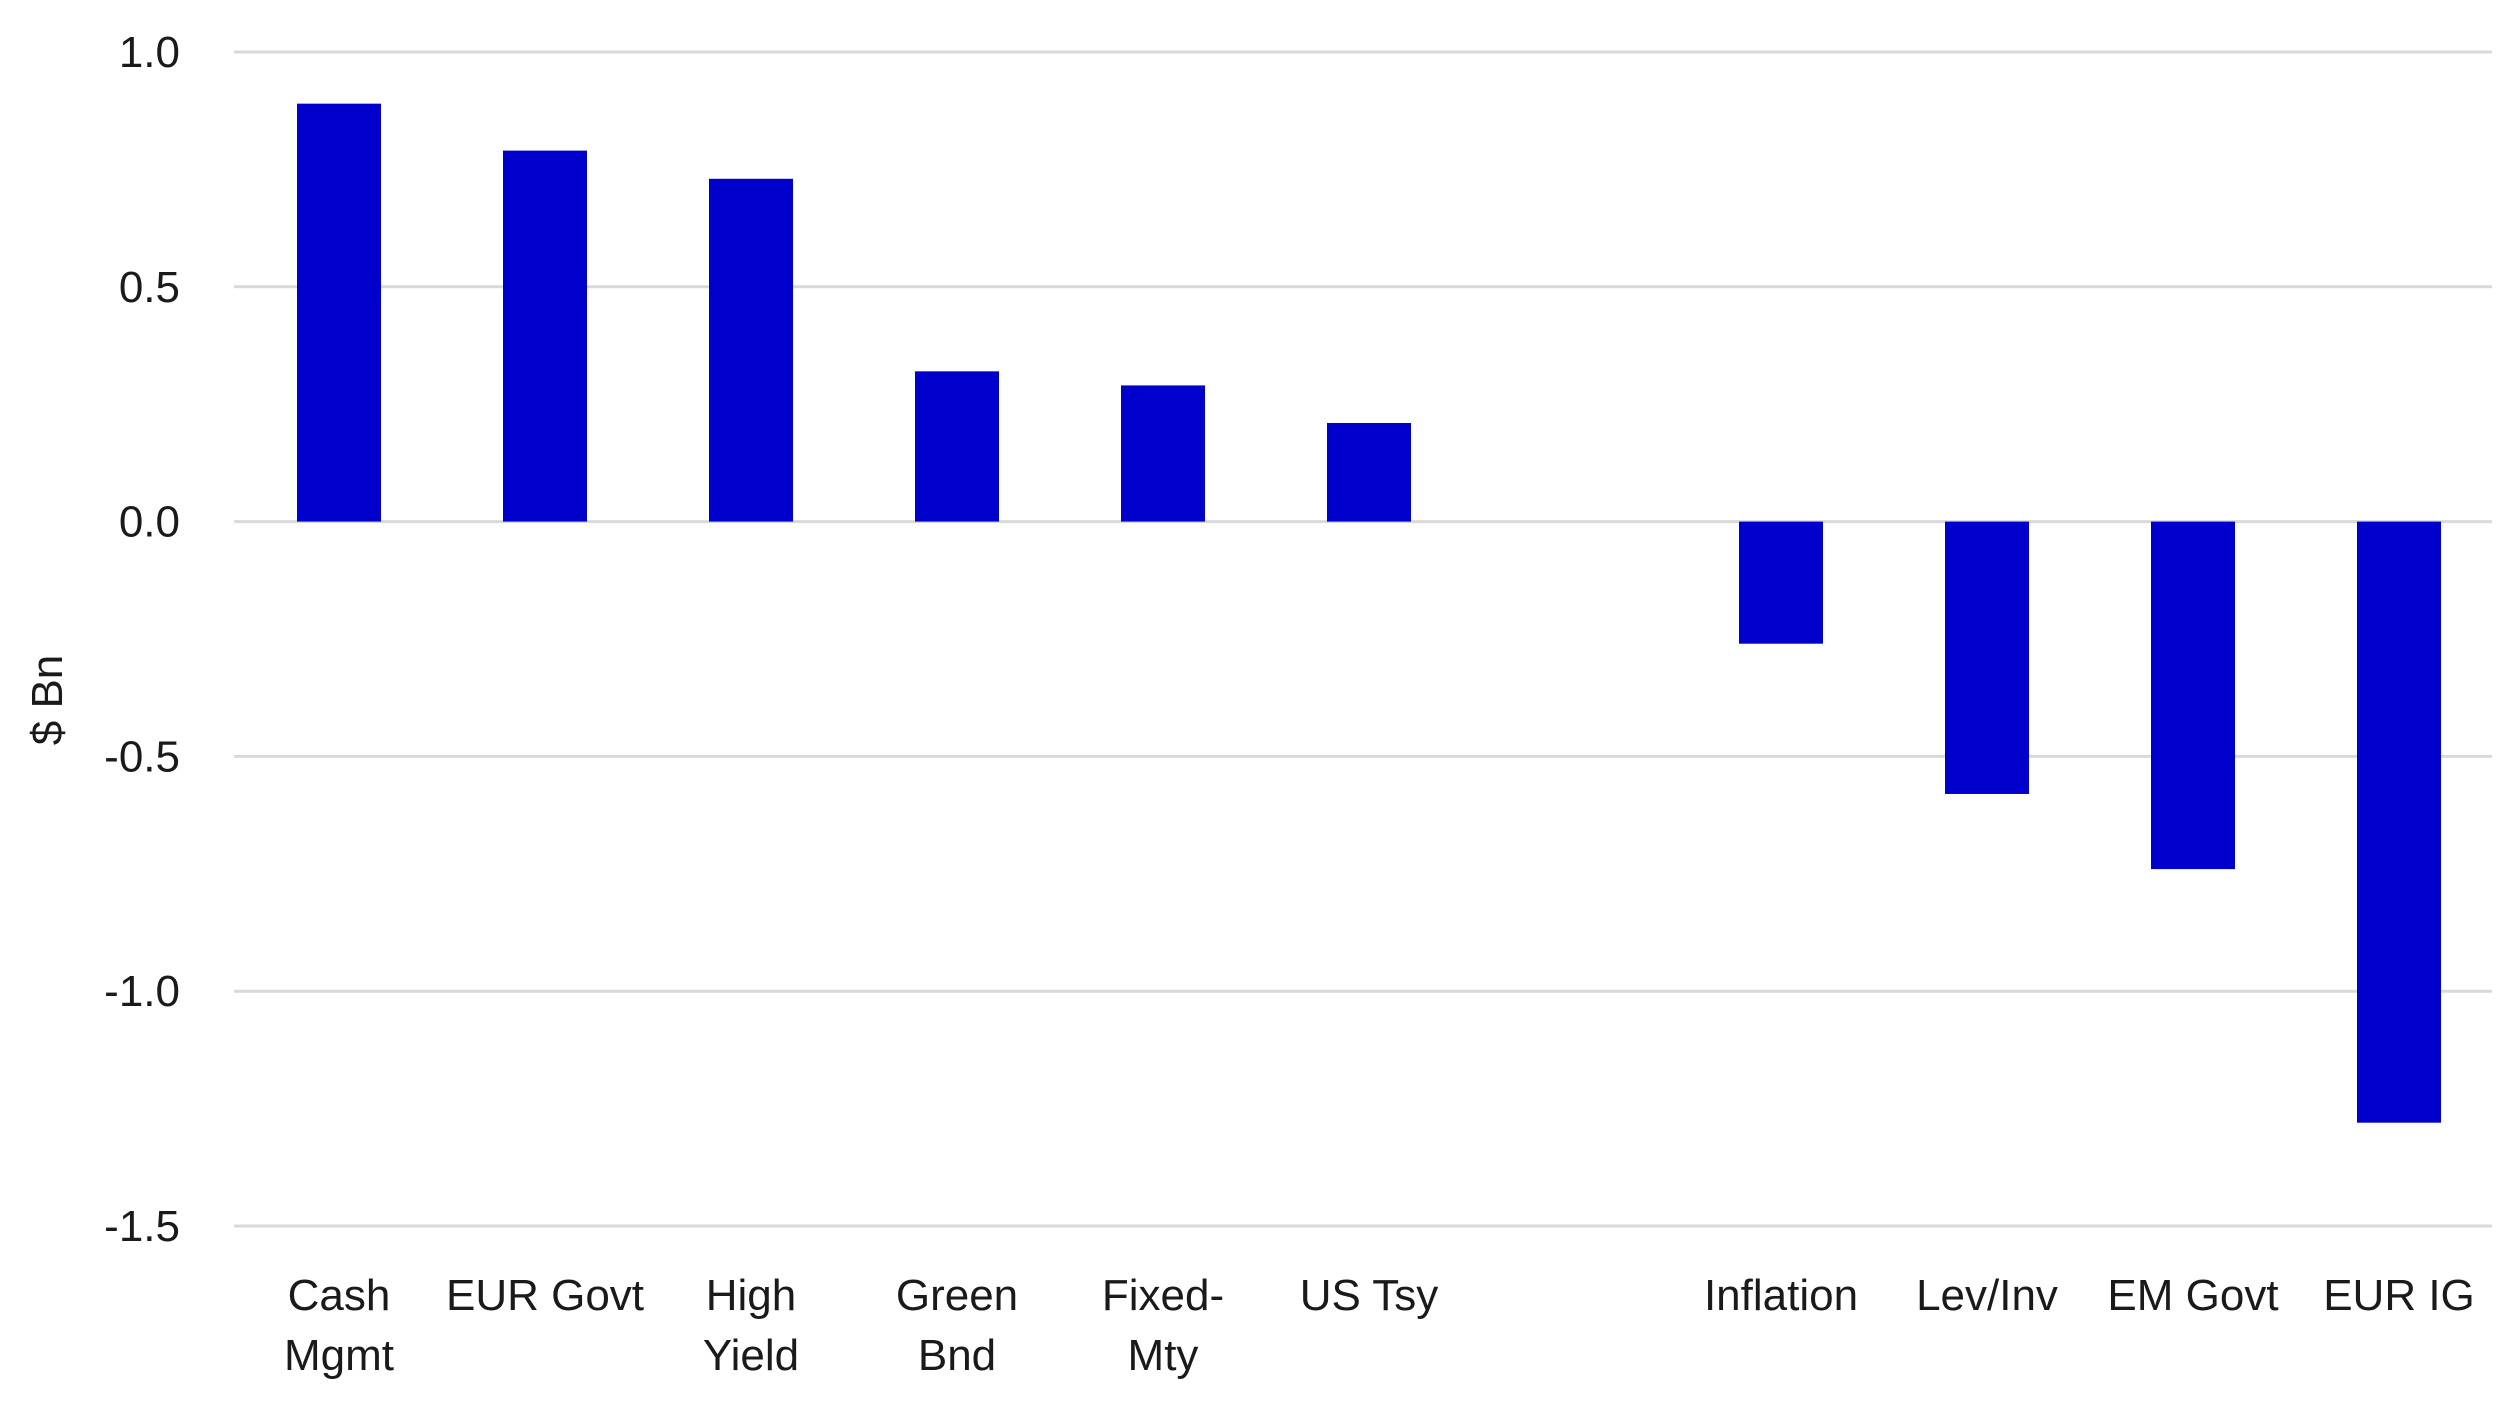 Image resolution: width=2496 pixels, height=1409 pixels. What do you see at coordinates (339, 1325) in the screenshot?
I see `x-category-label: Cash Mgmt` at bounding box center [339, 1325].